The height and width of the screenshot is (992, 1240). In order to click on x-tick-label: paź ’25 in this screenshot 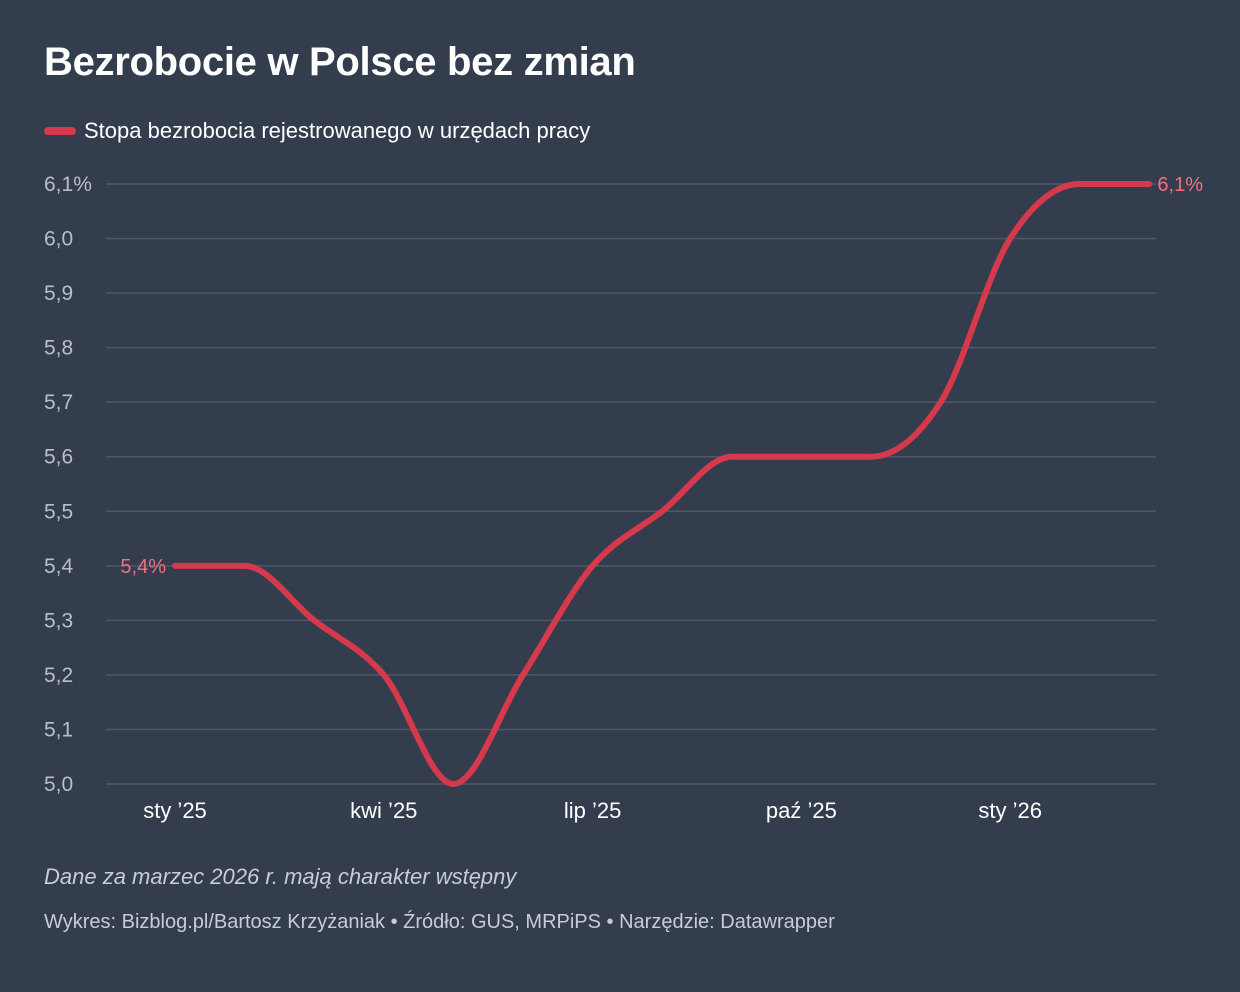, I will do `click(801, 810)`.